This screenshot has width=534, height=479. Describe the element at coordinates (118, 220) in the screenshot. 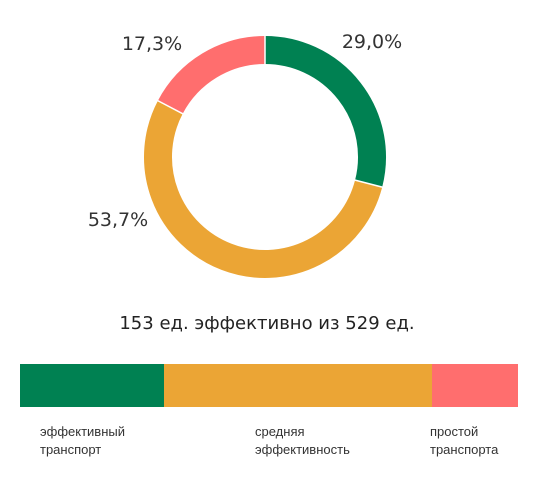

I see `donut-label-medium: 53,7%` at that location.